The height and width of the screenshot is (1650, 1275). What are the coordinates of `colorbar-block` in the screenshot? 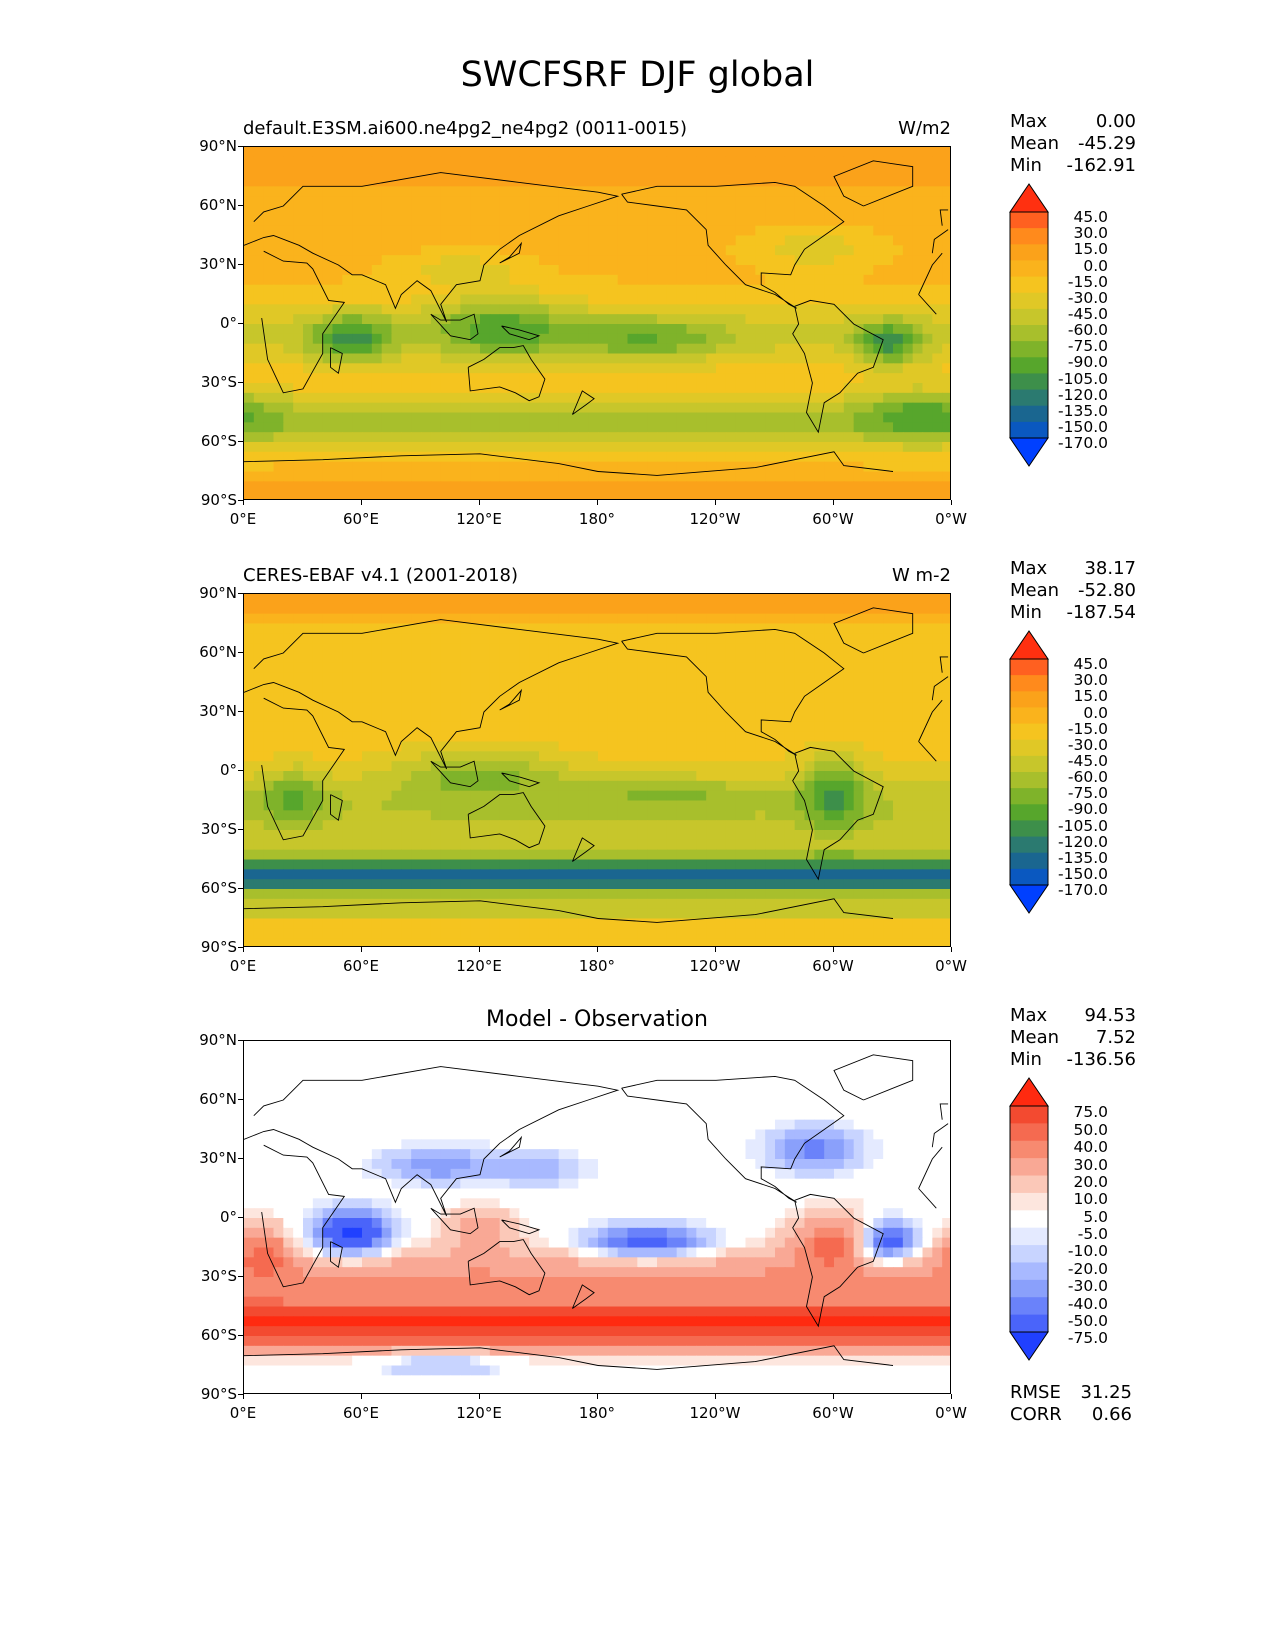 It's located at (1029, 236).